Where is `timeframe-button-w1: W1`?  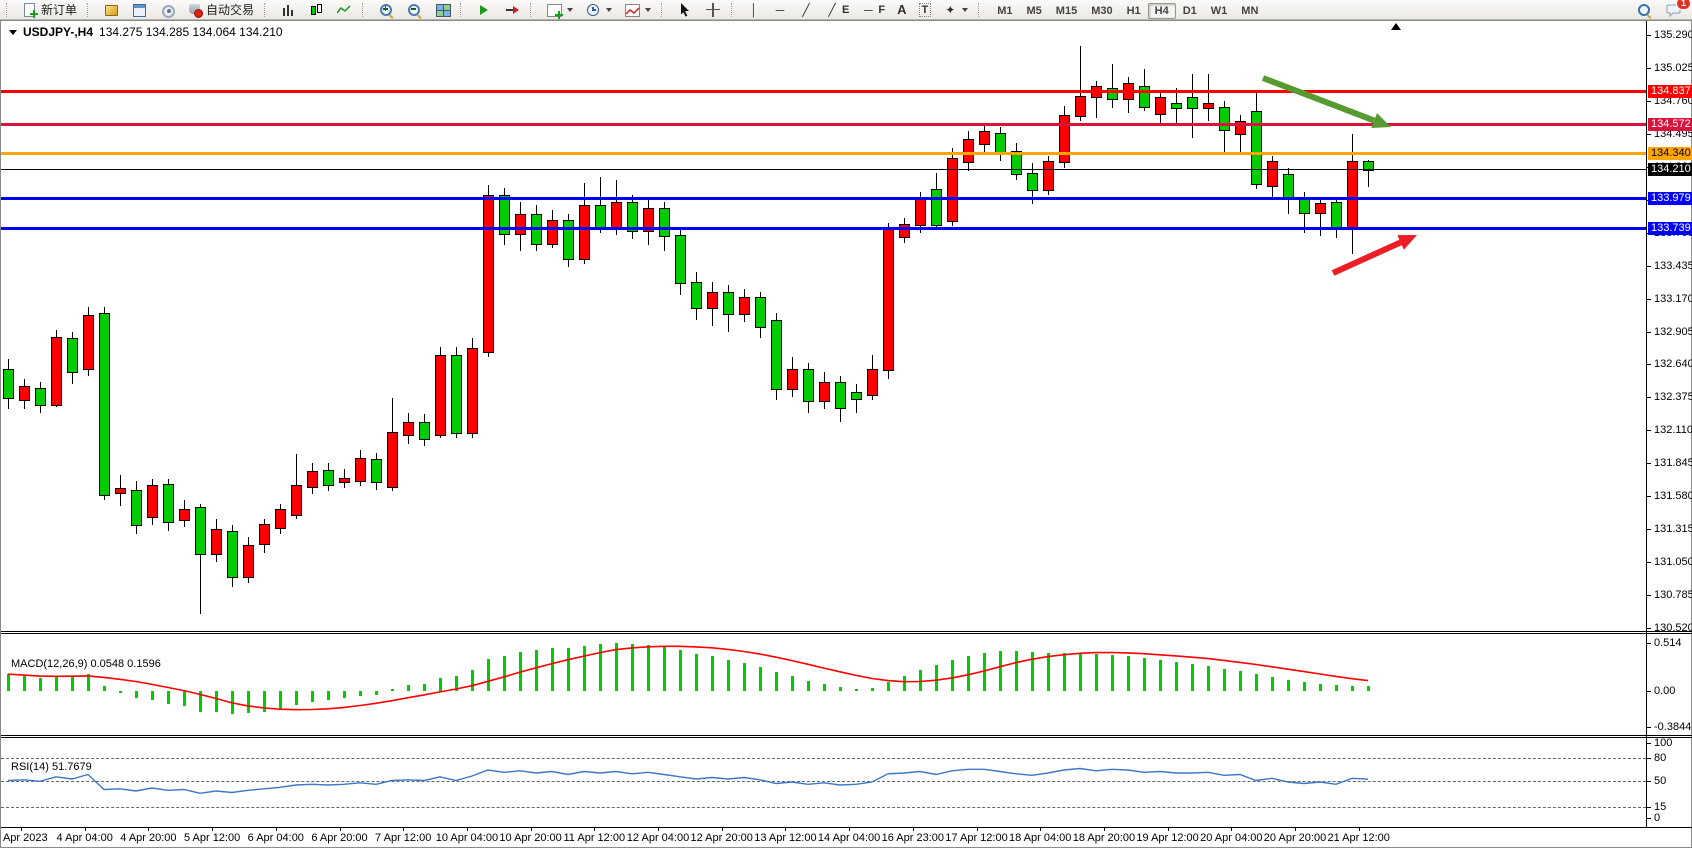
timeframe-button-w1: W1 is located at coordinates (1219, 10).